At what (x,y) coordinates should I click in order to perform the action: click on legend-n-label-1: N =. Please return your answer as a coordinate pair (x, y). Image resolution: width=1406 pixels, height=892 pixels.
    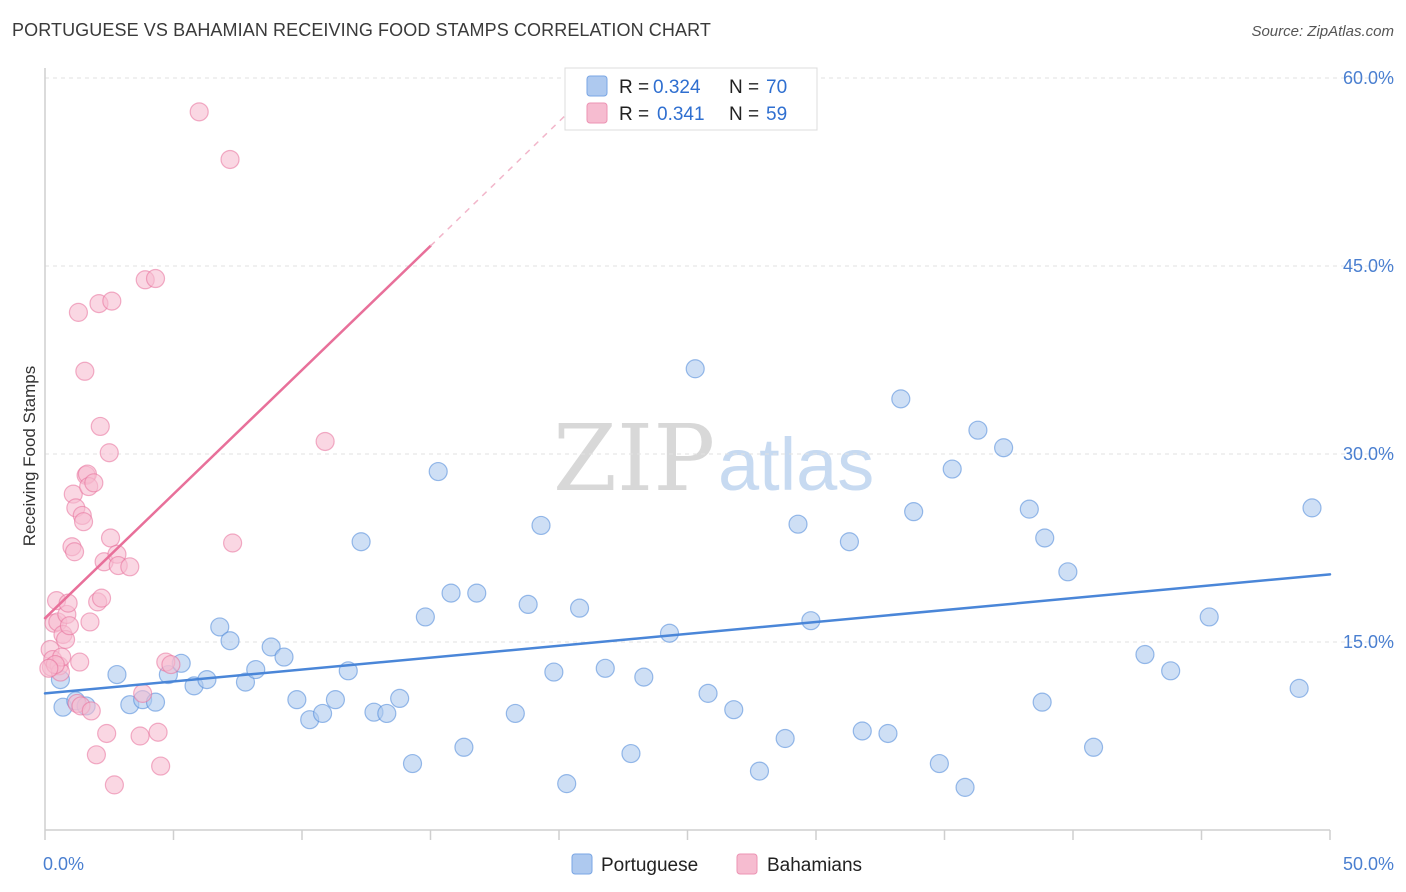
    Looking at the image, I should click on (744, 87).